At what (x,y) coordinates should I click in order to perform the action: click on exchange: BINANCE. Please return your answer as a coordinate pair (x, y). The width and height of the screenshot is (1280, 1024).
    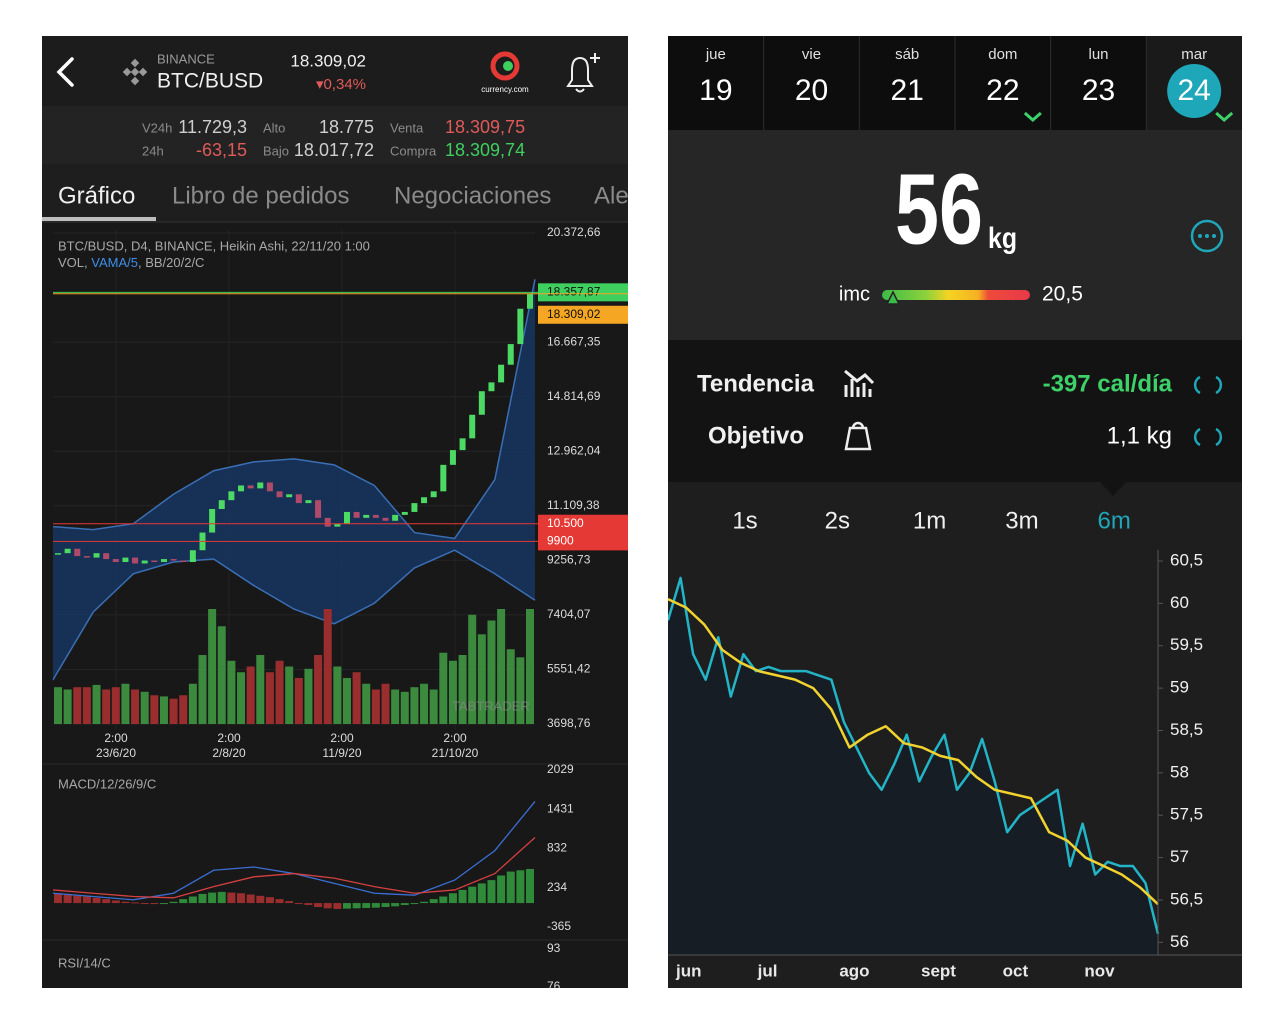
    Looking at the image, I should click on (186, 58).